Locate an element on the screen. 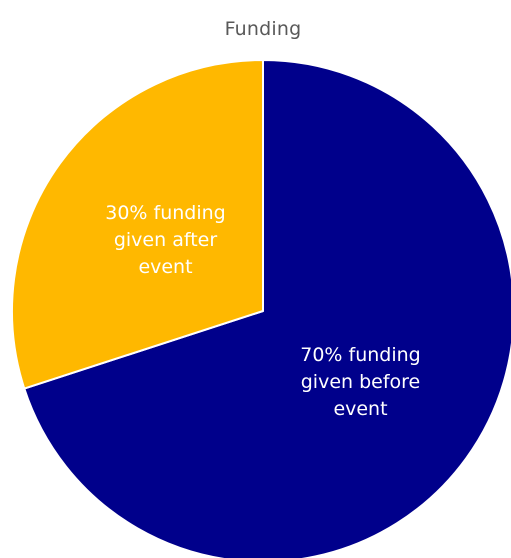  slice-label-line: 70% funding is located at coordinates (360, 355).